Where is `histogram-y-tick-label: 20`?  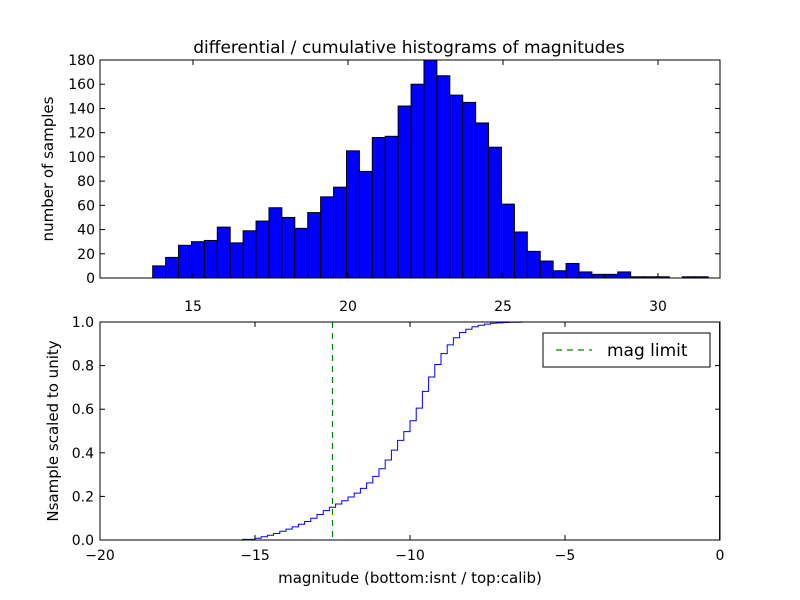 histogram-y-tick-label: 20 is located at coordinates (86, 255).